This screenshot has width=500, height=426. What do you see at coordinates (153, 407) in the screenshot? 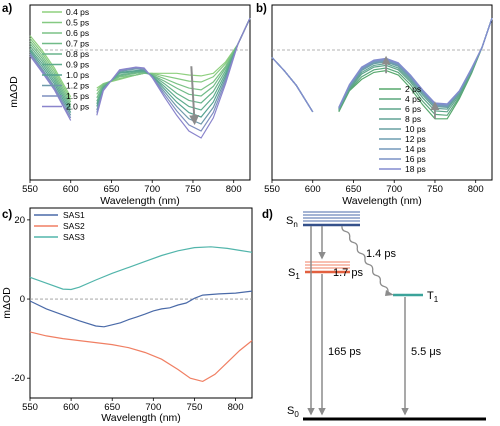
I see `panel-c-x-tick-label: 700` at bounding box center [153, 407].